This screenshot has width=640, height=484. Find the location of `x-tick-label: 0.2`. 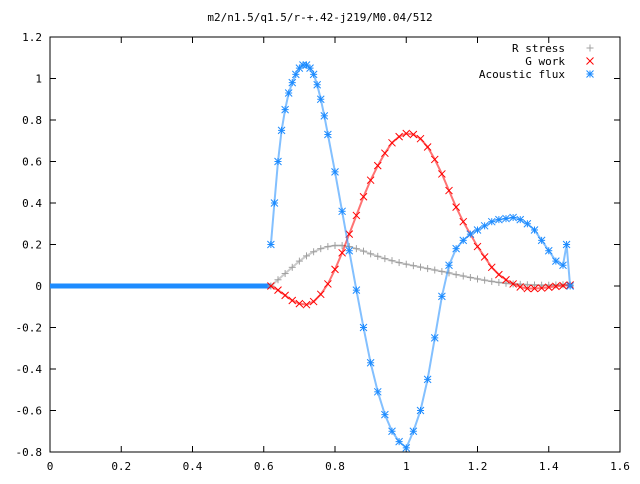

x-tick-label: 0.2 is located at coordinates (121, 466).